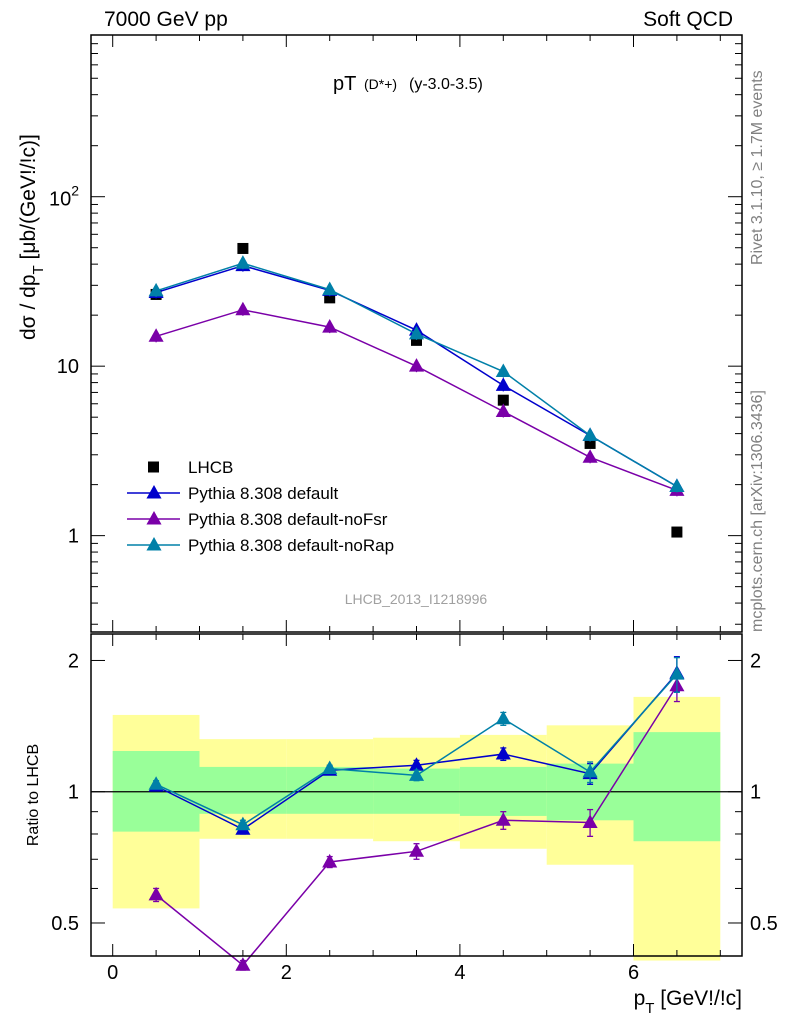 The height and width of the screenshot is (1024, 786). I want to click on y-tick-label: 10, so click(68, 367).